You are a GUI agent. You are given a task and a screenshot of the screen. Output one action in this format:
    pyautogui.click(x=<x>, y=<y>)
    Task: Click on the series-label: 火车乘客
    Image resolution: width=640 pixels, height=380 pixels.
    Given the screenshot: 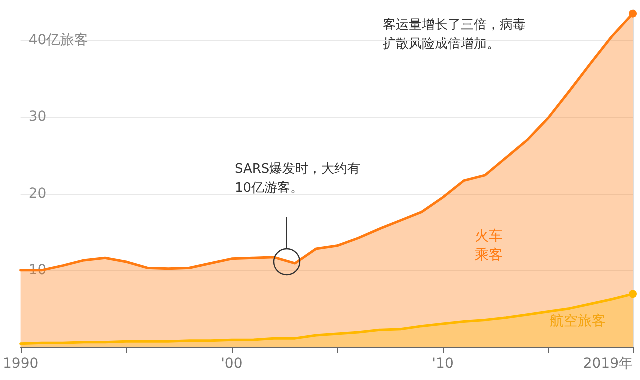 What is the action you would take?
    pyautogui.click(x=489, y=246)
    